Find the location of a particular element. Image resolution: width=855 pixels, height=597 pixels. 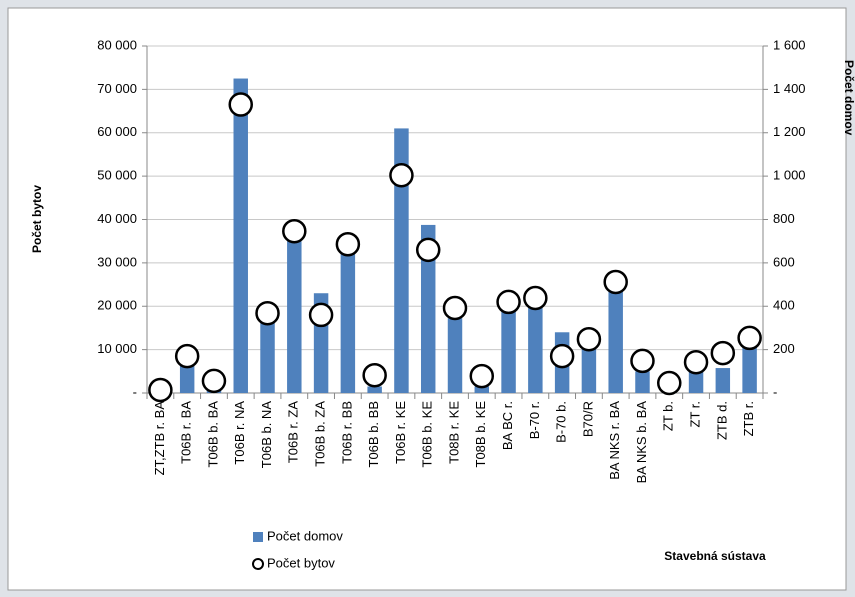

x-tick-label: BA NKS r. BA is located at coordinates (614, 440).